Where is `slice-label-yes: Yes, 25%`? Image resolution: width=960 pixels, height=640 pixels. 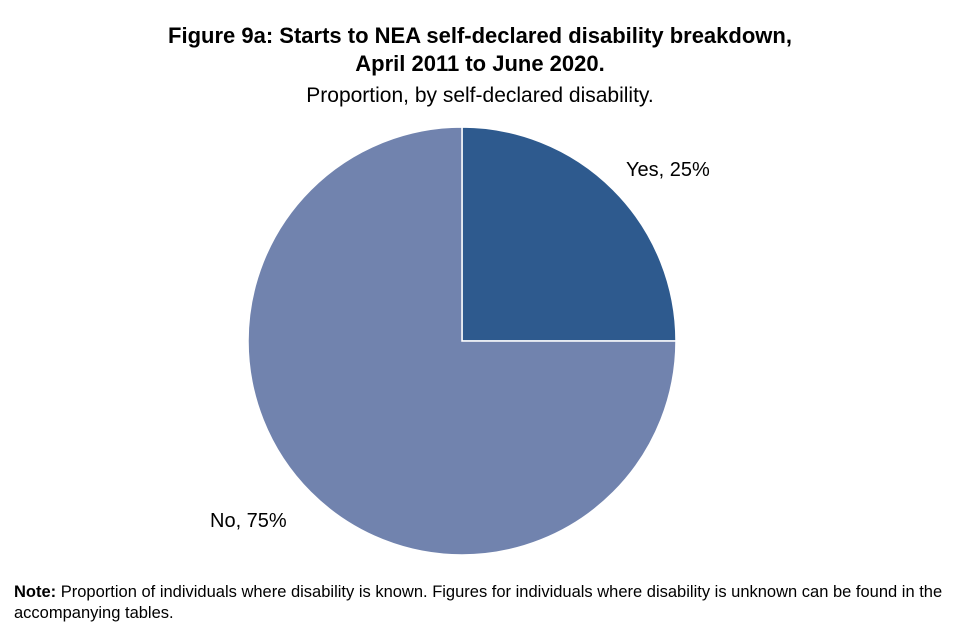 slice-label-yes: Yes, 25% is located at coordinates (668, 170).